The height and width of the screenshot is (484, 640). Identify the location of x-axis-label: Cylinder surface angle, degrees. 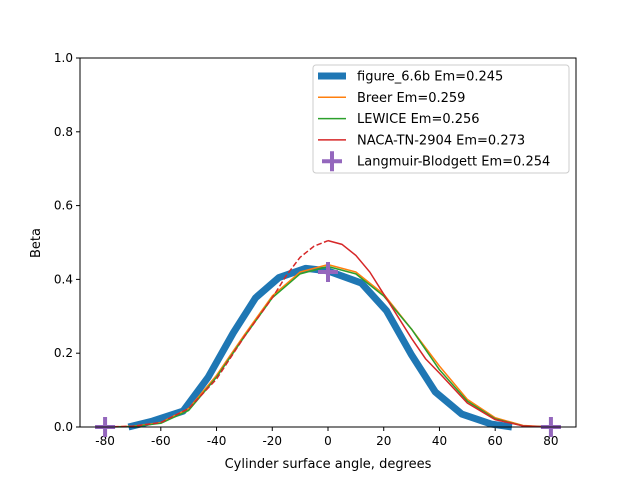
(328, 464).